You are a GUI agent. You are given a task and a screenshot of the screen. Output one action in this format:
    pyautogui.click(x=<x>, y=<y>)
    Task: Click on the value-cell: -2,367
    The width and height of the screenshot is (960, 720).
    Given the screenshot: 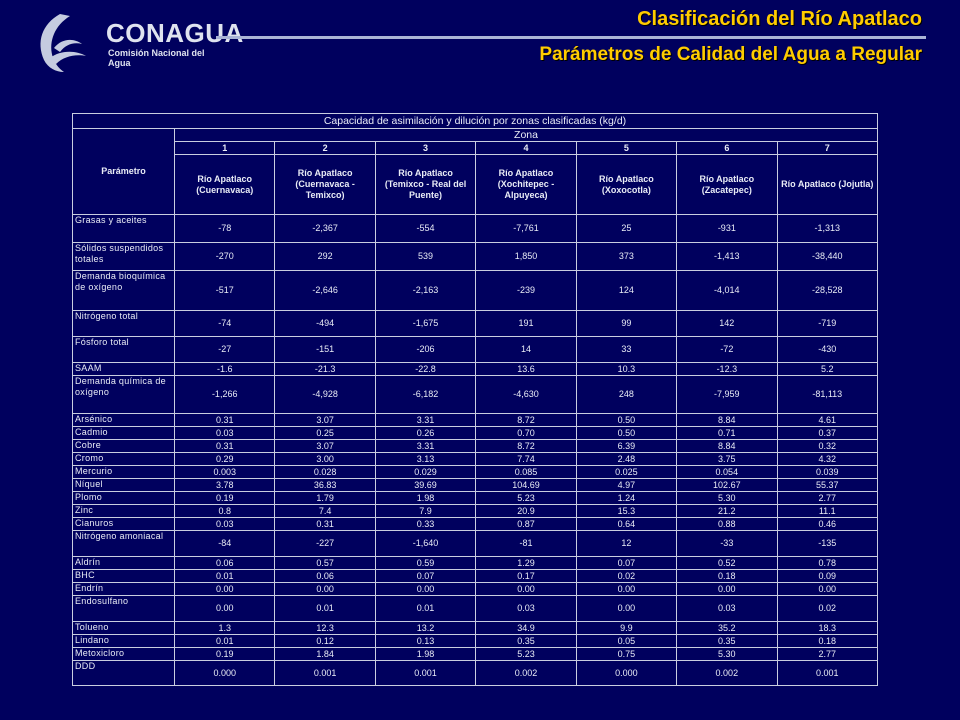 What is the action you would take?
    pyautogui.click(x=325, y=228)
    